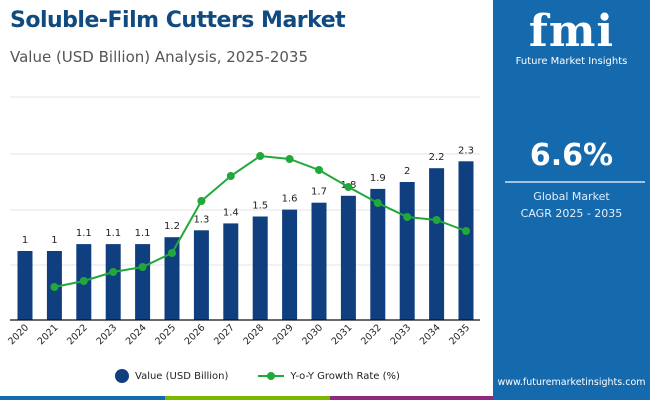 The image size is (650, 400). What do you see at coordinates (312, 334) in the screenshot?
I see `x-tick-label: 2030` at bounding box center [312, 334].